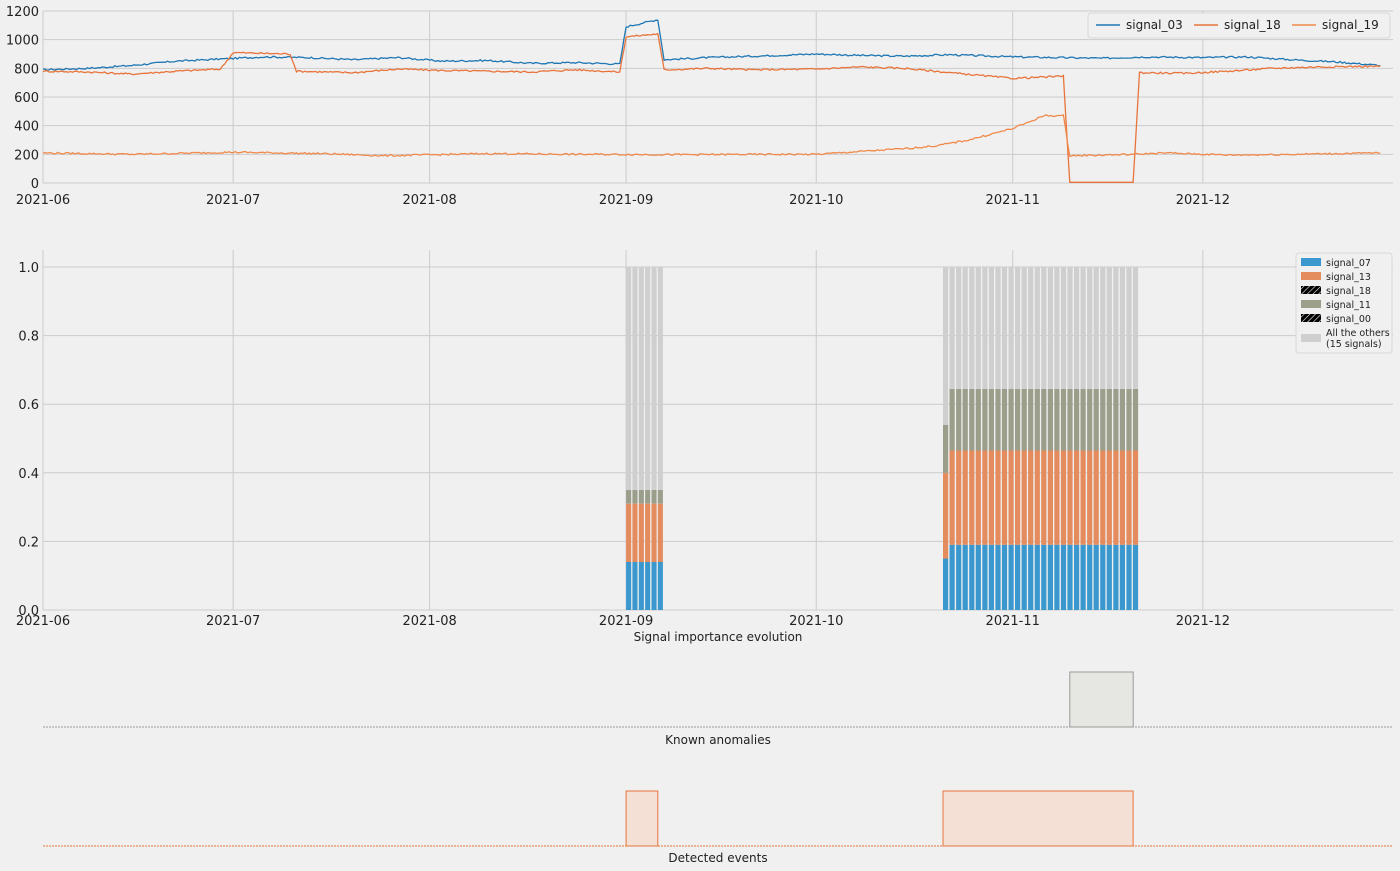 Image resolution: width=1400 pixels, height=871 pixels. Describe the element at coordinates (882, 438) in the screenshot. I see `importance-bars` at that location.